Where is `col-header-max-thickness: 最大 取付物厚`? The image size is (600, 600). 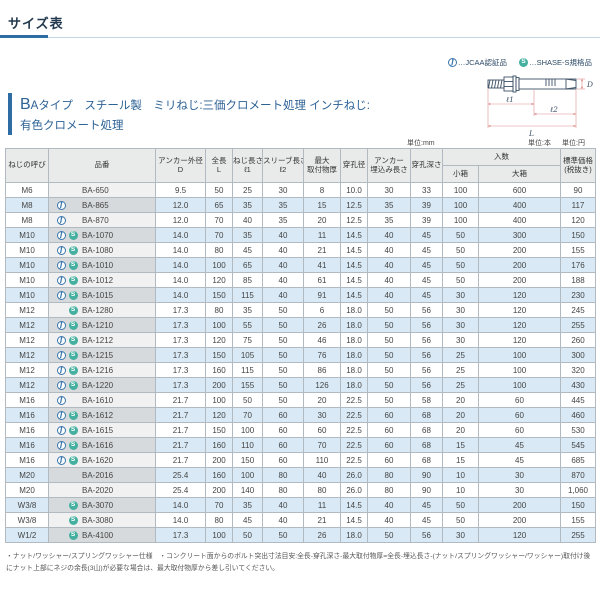
col-header-max-thickness: 最大 取付物厚 is located at coordinates (322, 165).